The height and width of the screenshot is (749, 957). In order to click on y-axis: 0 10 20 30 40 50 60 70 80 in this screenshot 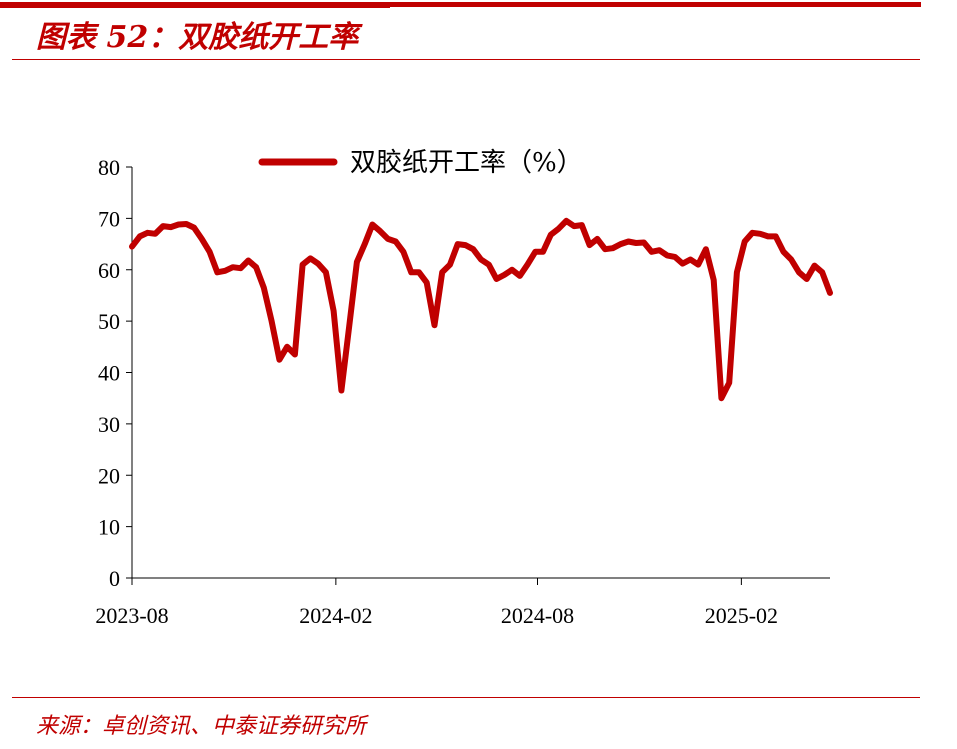, I will do `click(115, 373)`.